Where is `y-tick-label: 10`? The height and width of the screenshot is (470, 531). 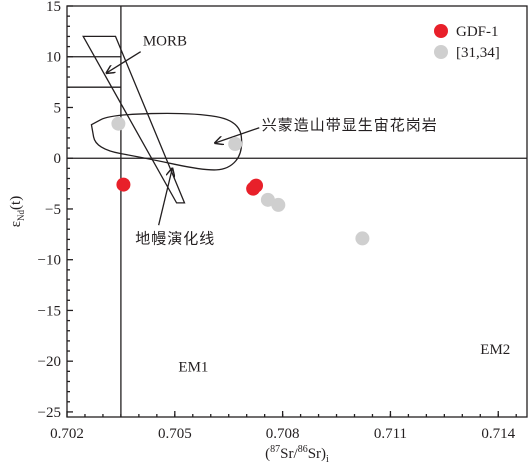 y-tick-label: 10 is located at coordinates (53, 58).